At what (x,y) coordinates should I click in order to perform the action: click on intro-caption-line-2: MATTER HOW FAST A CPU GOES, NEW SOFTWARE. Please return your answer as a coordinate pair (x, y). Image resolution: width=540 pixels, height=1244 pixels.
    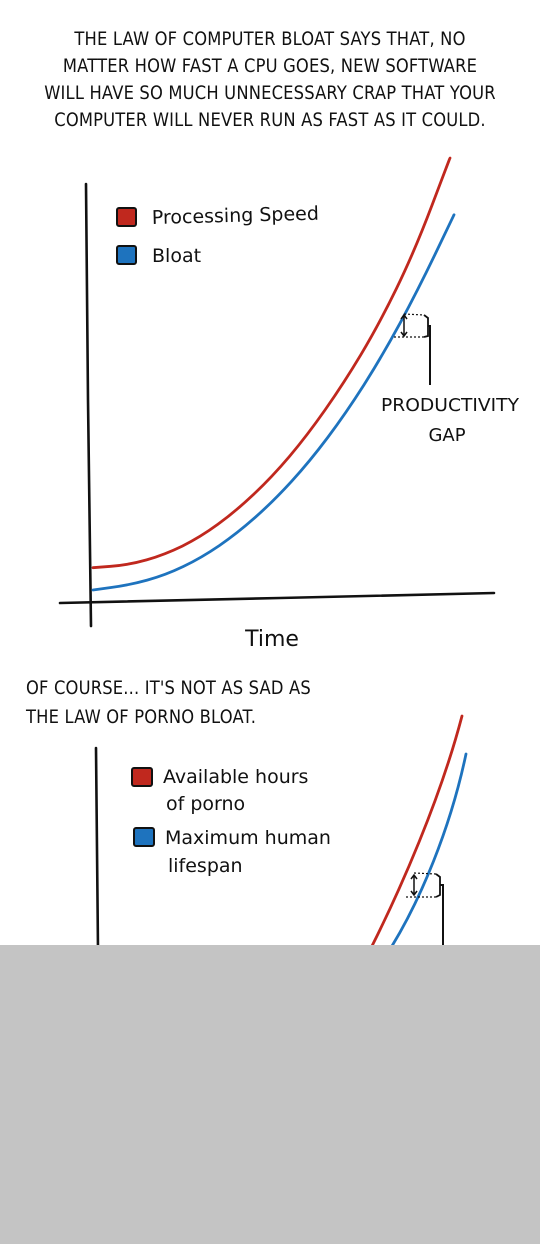
    Looking at the image, I should click on (270, 66).